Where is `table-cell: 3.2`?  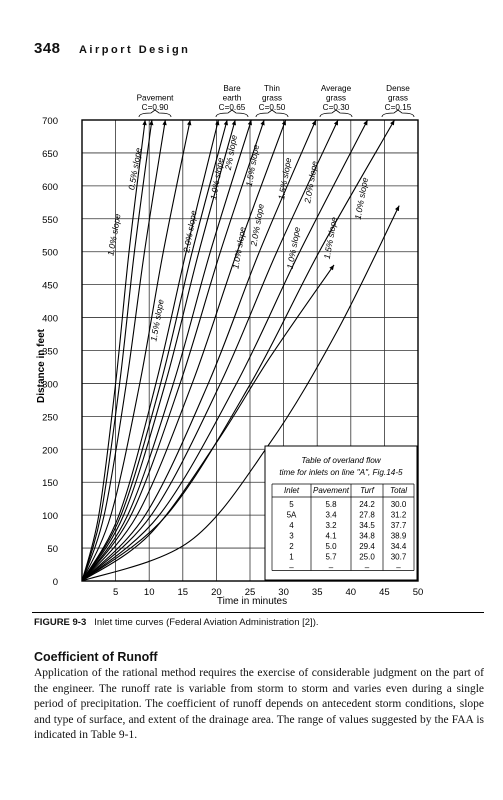 table-cell: 3.2 is located at coordinates (331, 525).